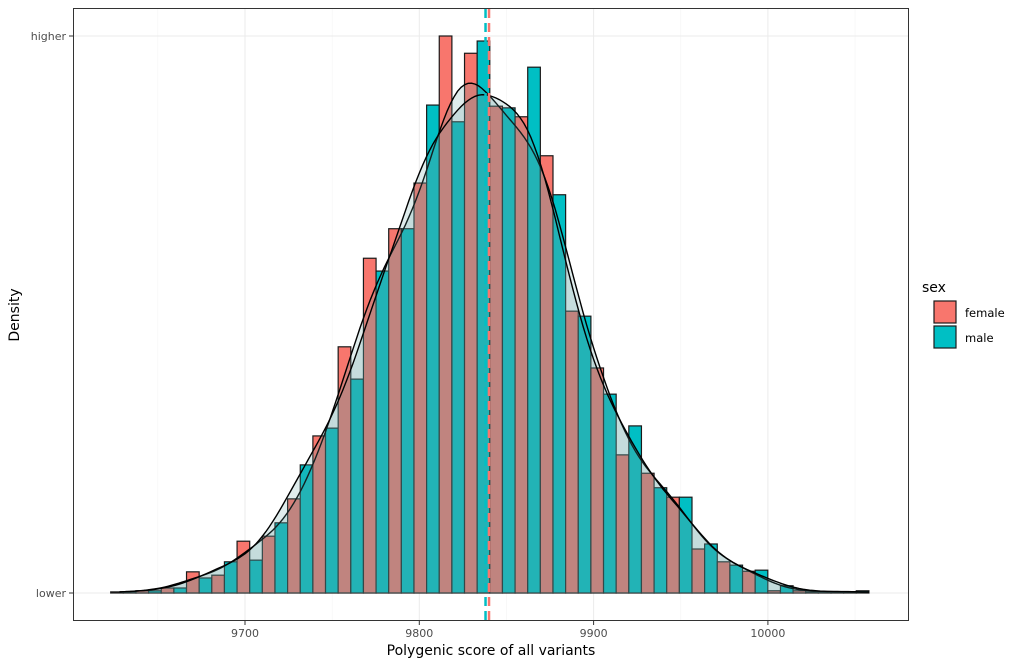  What do you see at coordinates (594, 633) in the screenshot?
I see `x-tick-label: 9900` at bounding box center [594, 633].